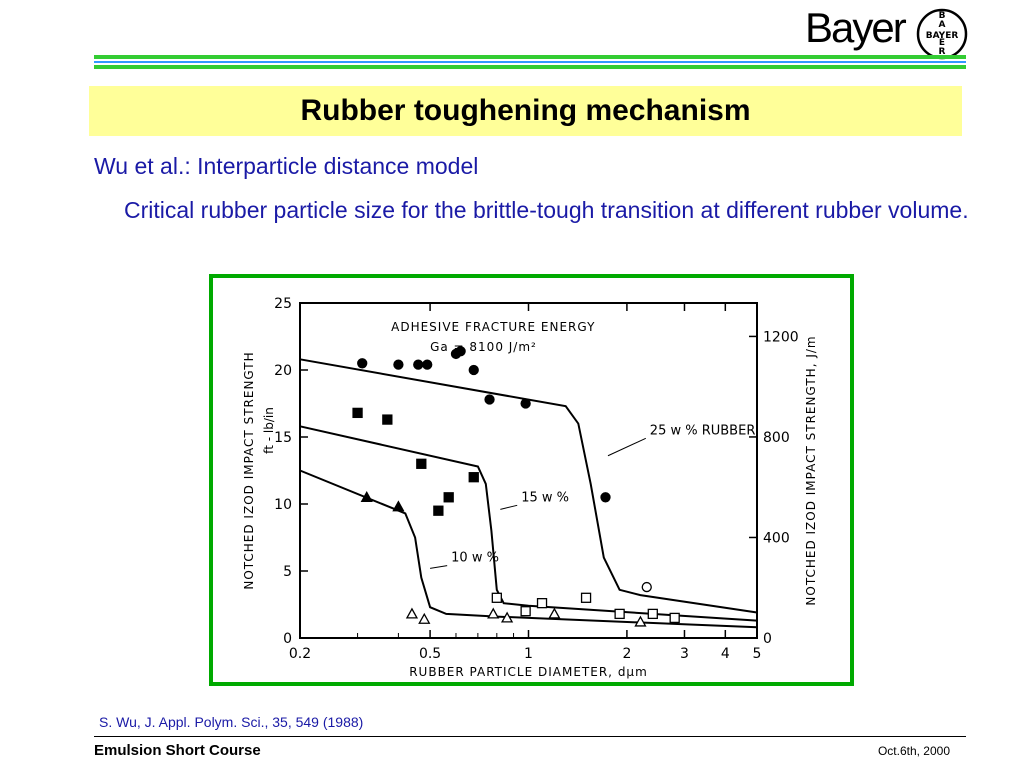 This screenshot has height=768, width=1024. What do you see at coordinates (913, 751) in the screenshot?
I see `footer-date: Oct.6th, 2000` at bounding box center [913, 751].